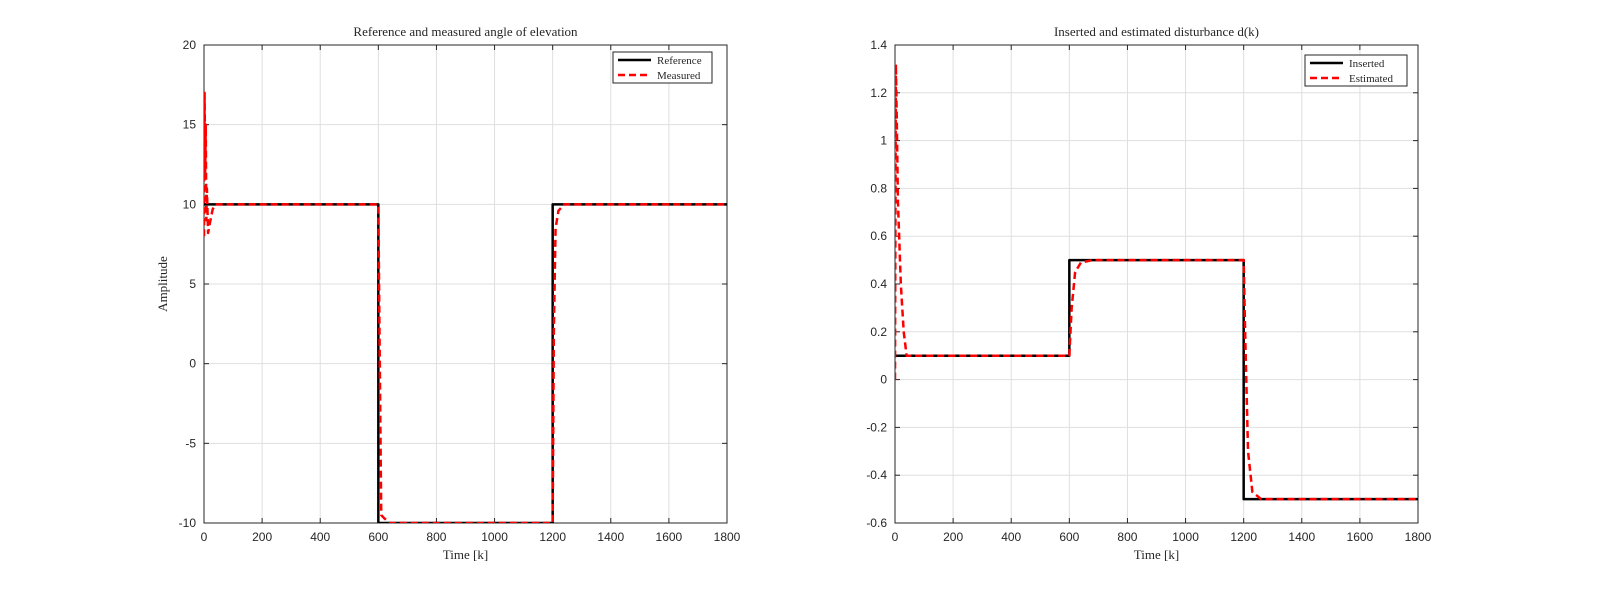 The height and width of the screenshot is (600, 1600). Describe the element at coordinates (1367, 64) in the screenshot. I see `legend-label: Inserted` at that location.